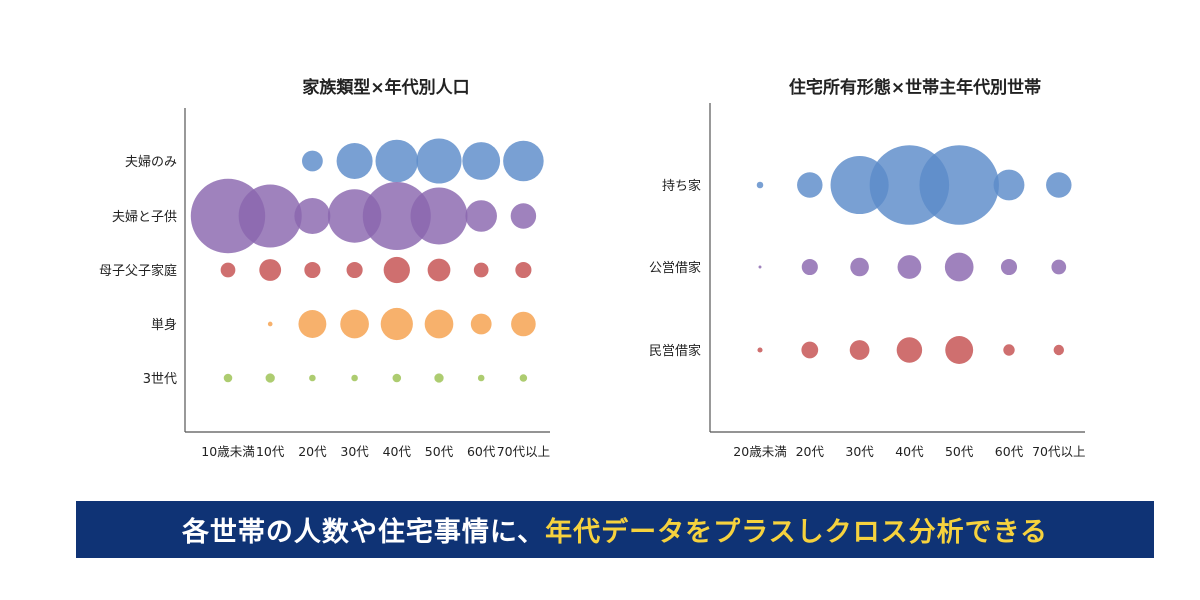 The image size is (1200, 600). Describe the element at coordinates (164, 325) in the screenshot. I see `left-category-label: 単身` at that location.